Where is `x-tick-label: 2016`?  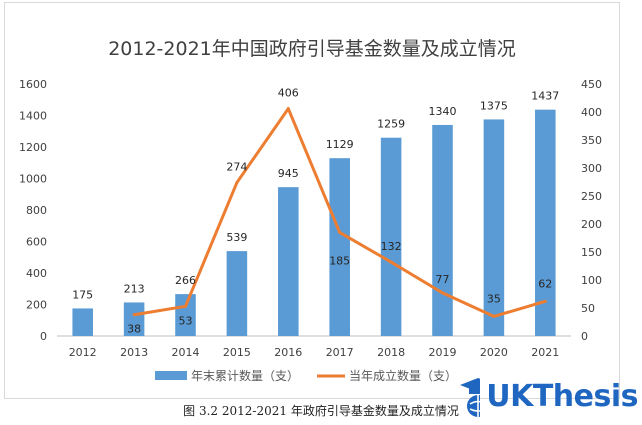 x-tick-label: 2016 is located at coordinates (288, 352).